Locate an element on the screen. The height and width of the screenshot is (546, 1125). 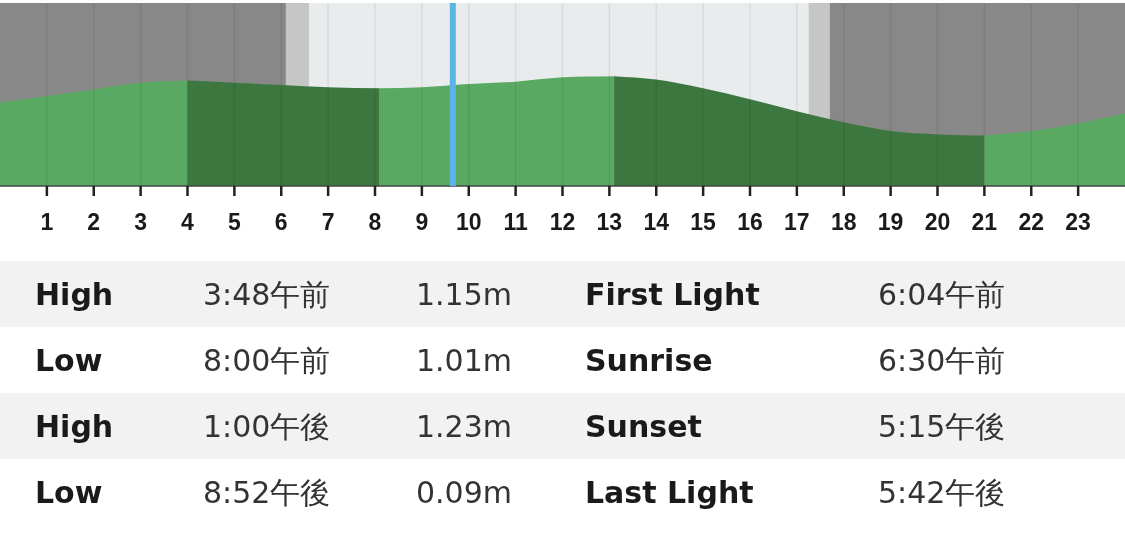
text: 3:48午前 is located at coordinates (267, 294).